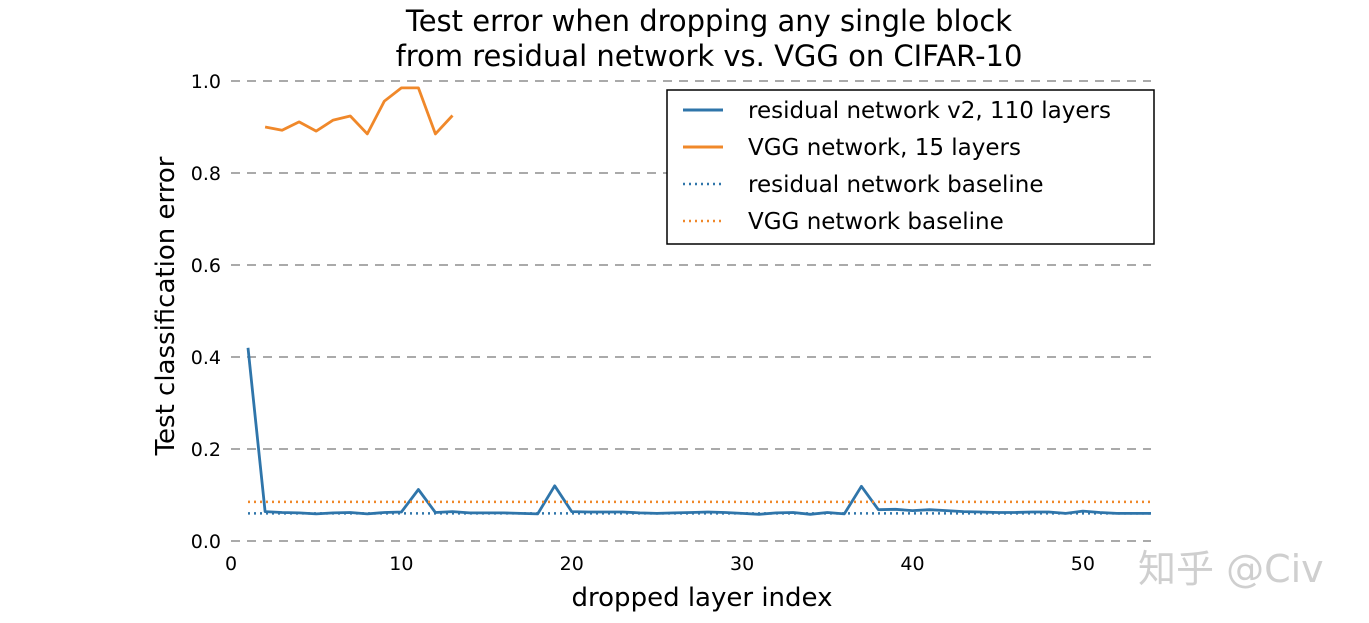 The height and width of the screenshot is (623, 1369). What do you see at coordinates (206, 266) in the screenshot?
I see `y-tick-label: 0.6` at bounding box center [206, 266].